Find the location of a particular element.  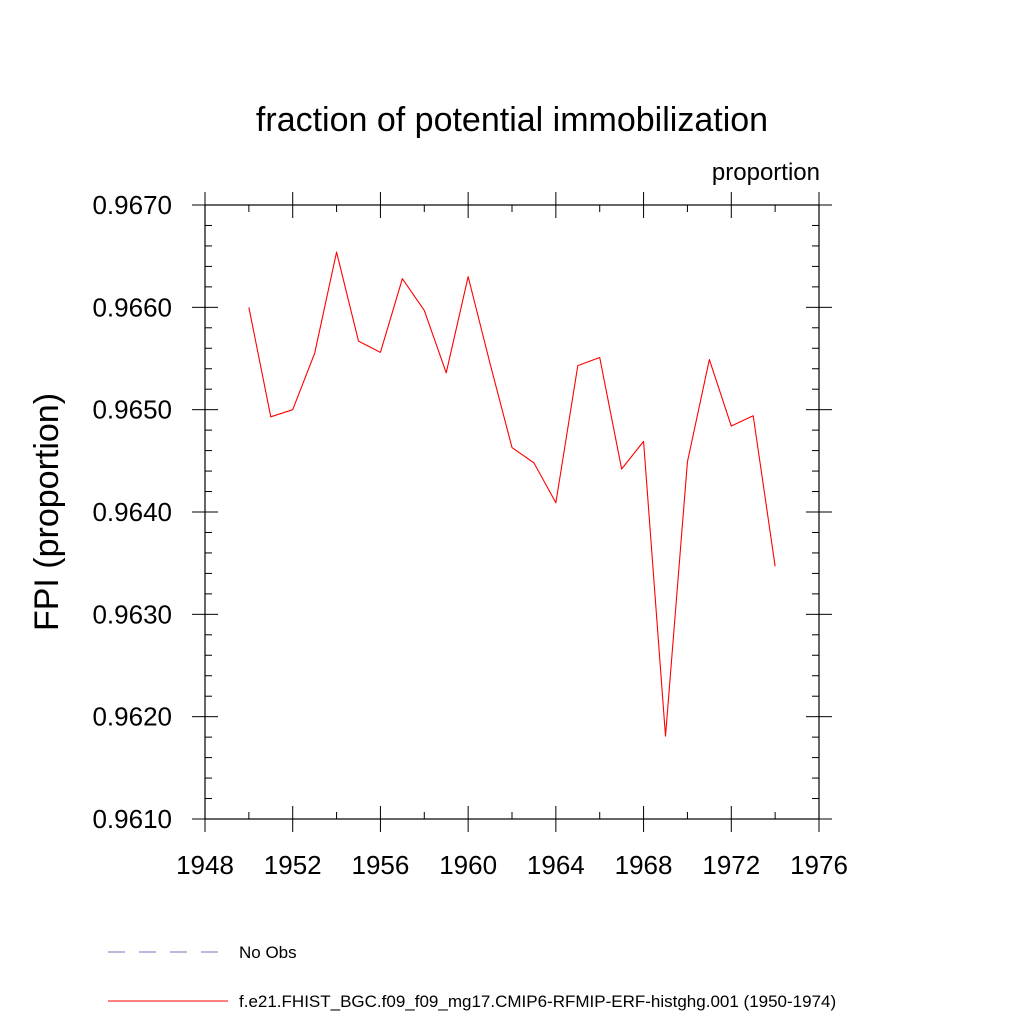

x-tick-label: 1972 is located at coordinates (731, 865).